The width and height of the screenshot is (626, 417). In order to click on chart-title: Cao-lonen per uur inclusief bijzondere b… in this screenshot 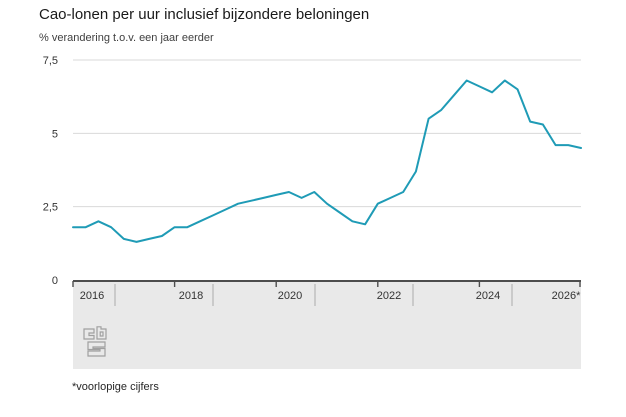, I will do `click(204, 14)`.